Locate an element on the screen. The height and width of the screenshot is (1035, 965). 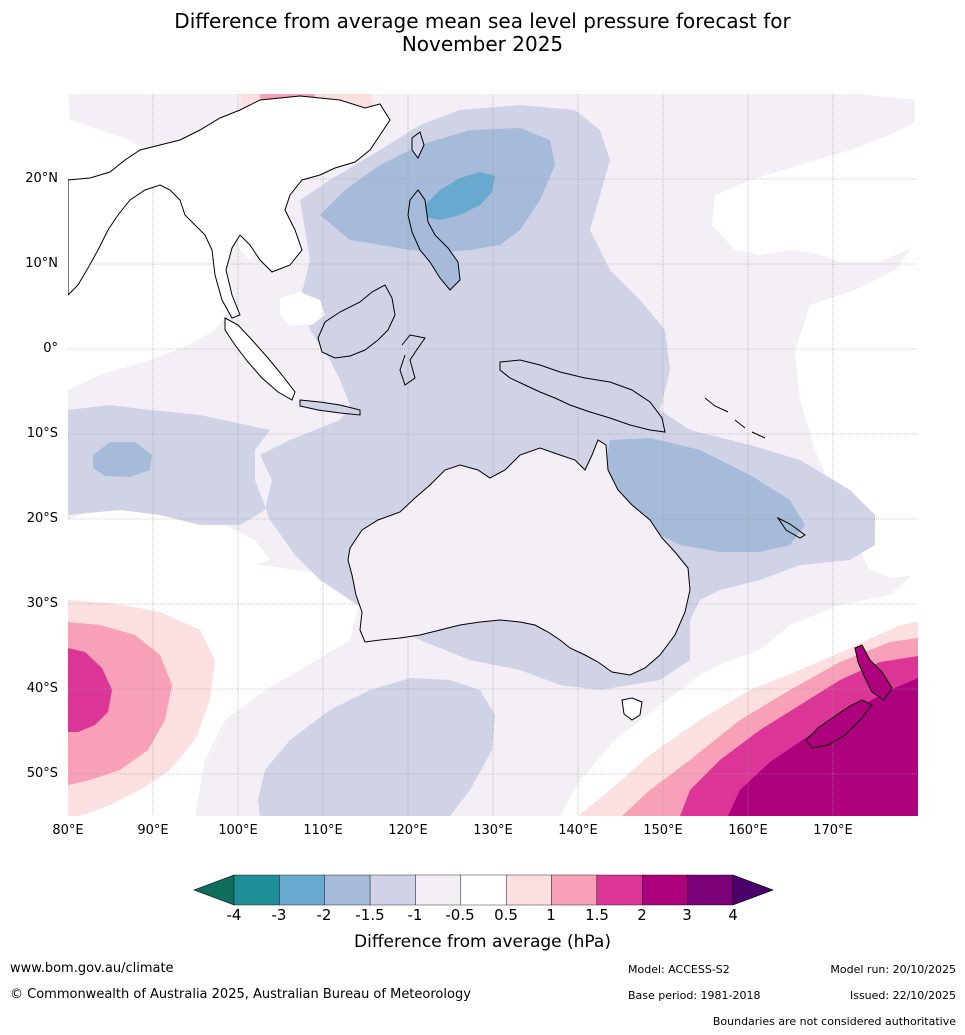
footer-base-period: Base period: 1981-2018 is located at coordinates (694, 995).